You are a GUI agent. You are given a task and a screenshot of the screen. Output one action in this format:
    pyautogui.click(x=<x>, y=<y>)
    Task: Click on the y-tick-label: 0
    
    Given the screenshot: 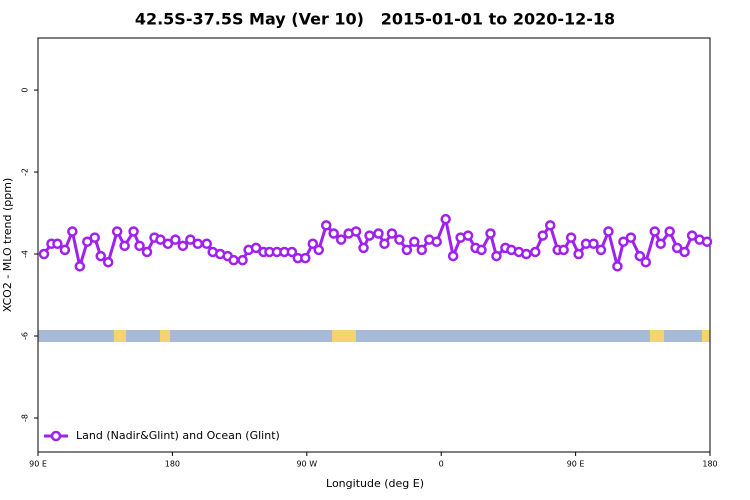 What is the action you would take?
    pyautogui.click(x=25, y=90)
    